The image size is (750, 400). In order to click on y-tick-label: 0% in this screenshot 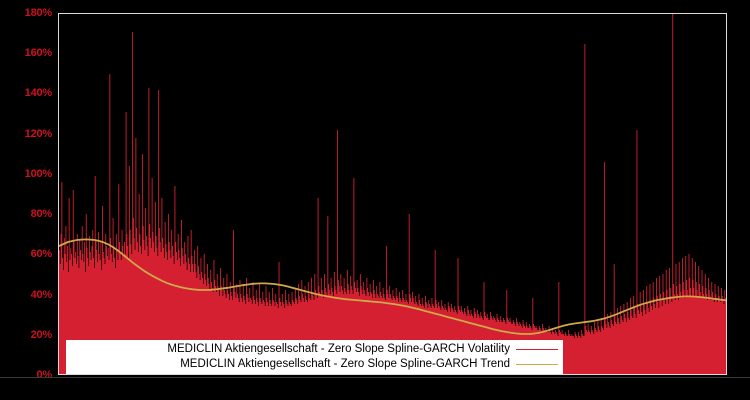, I will do `click(44, 375)`.